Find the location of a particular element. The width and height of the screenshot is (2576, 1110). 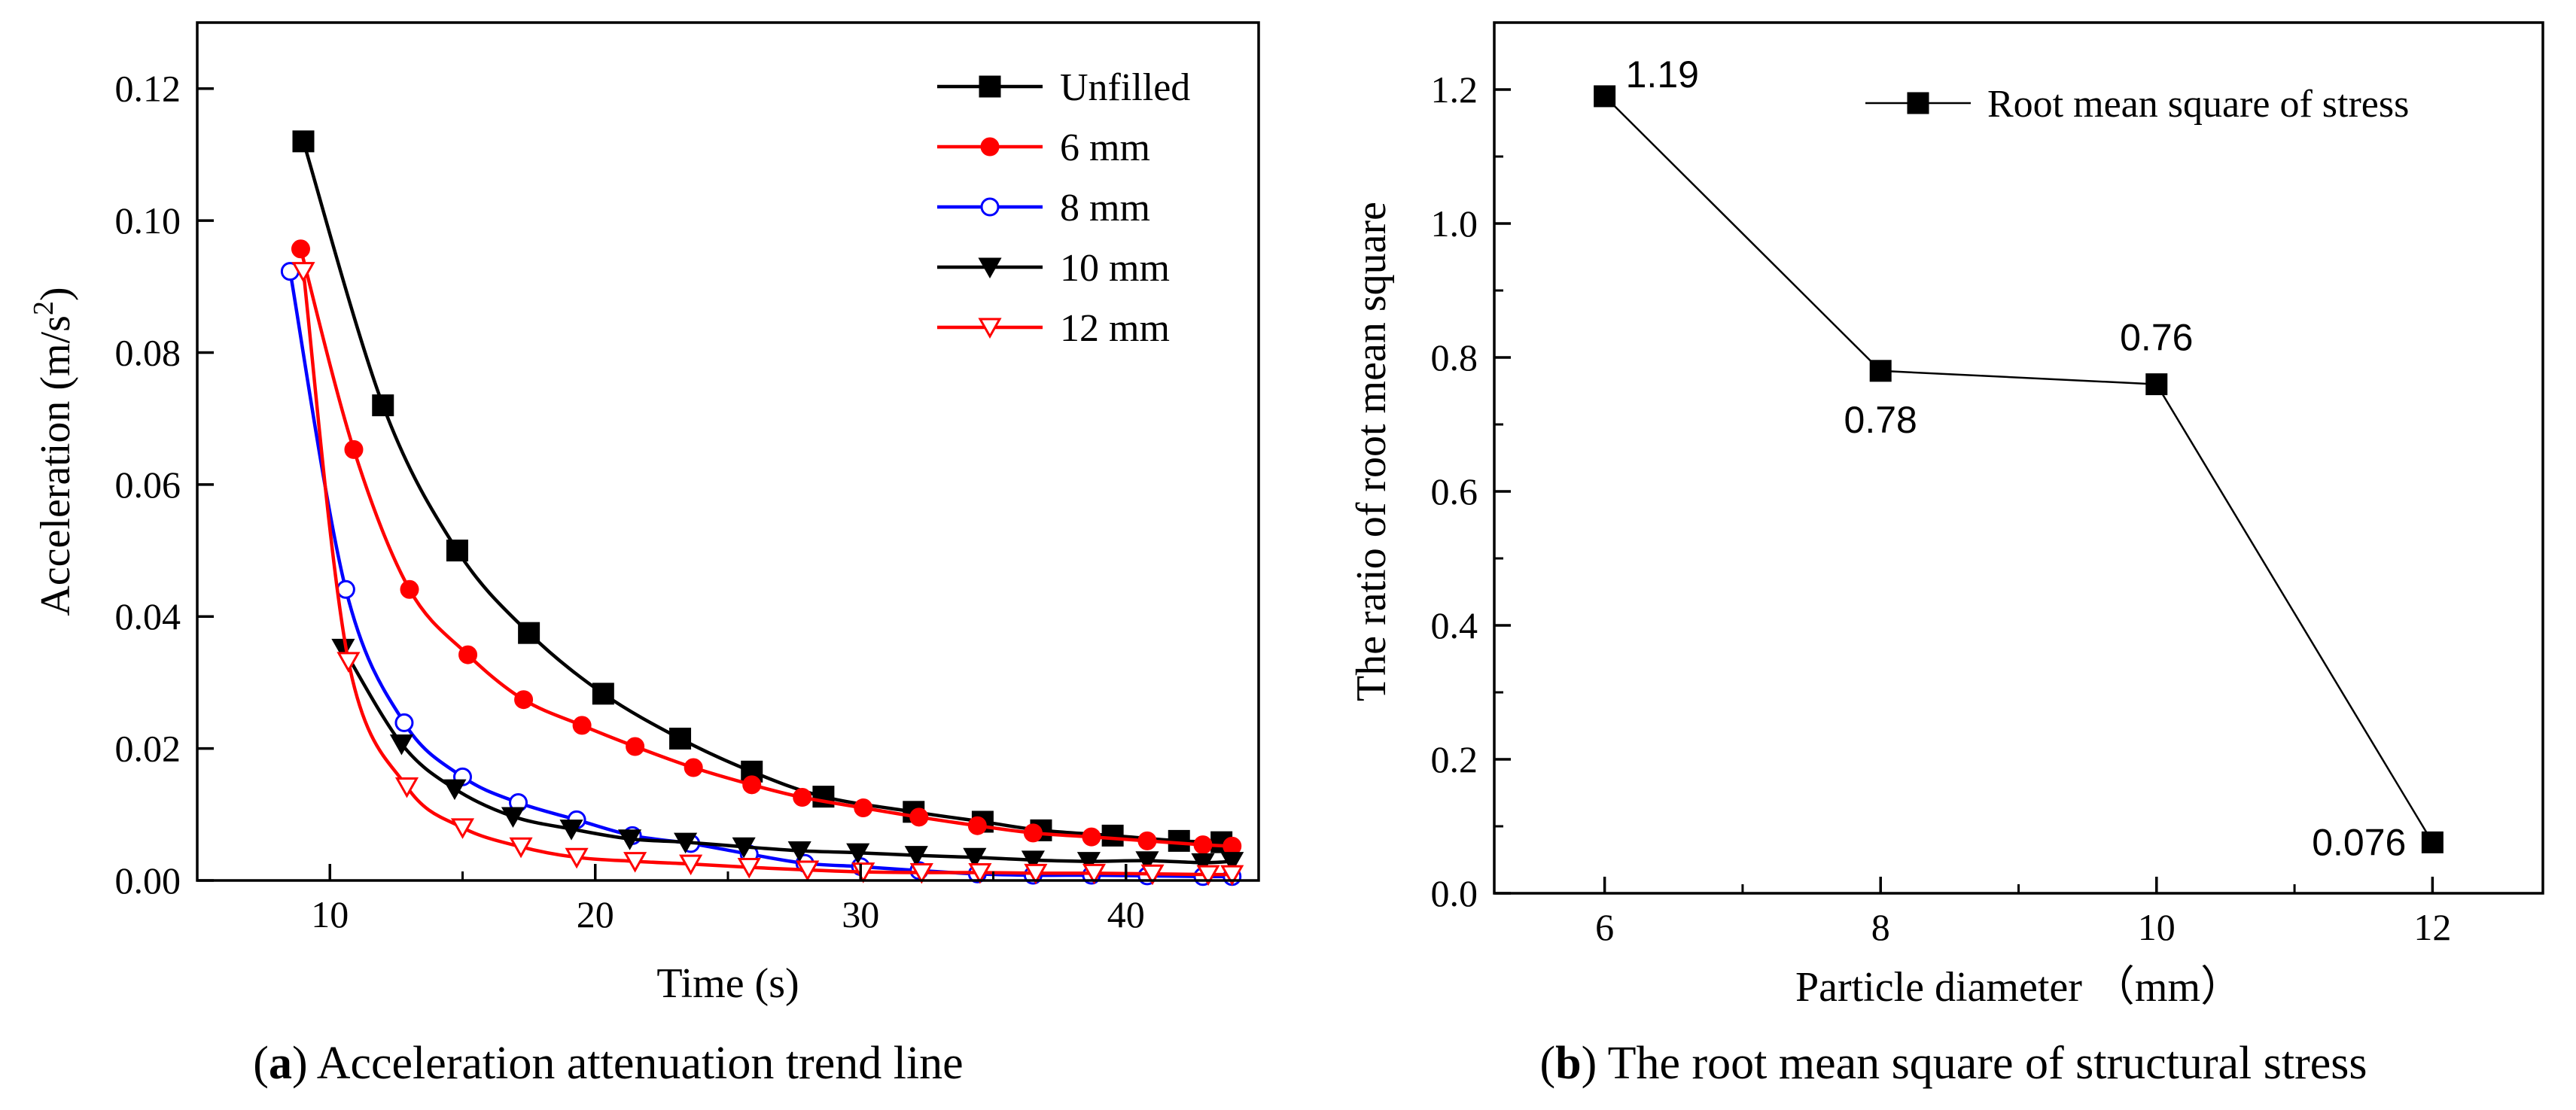

chart-a-y-tick-label: 0.08 is located at coordinates (148, 352).